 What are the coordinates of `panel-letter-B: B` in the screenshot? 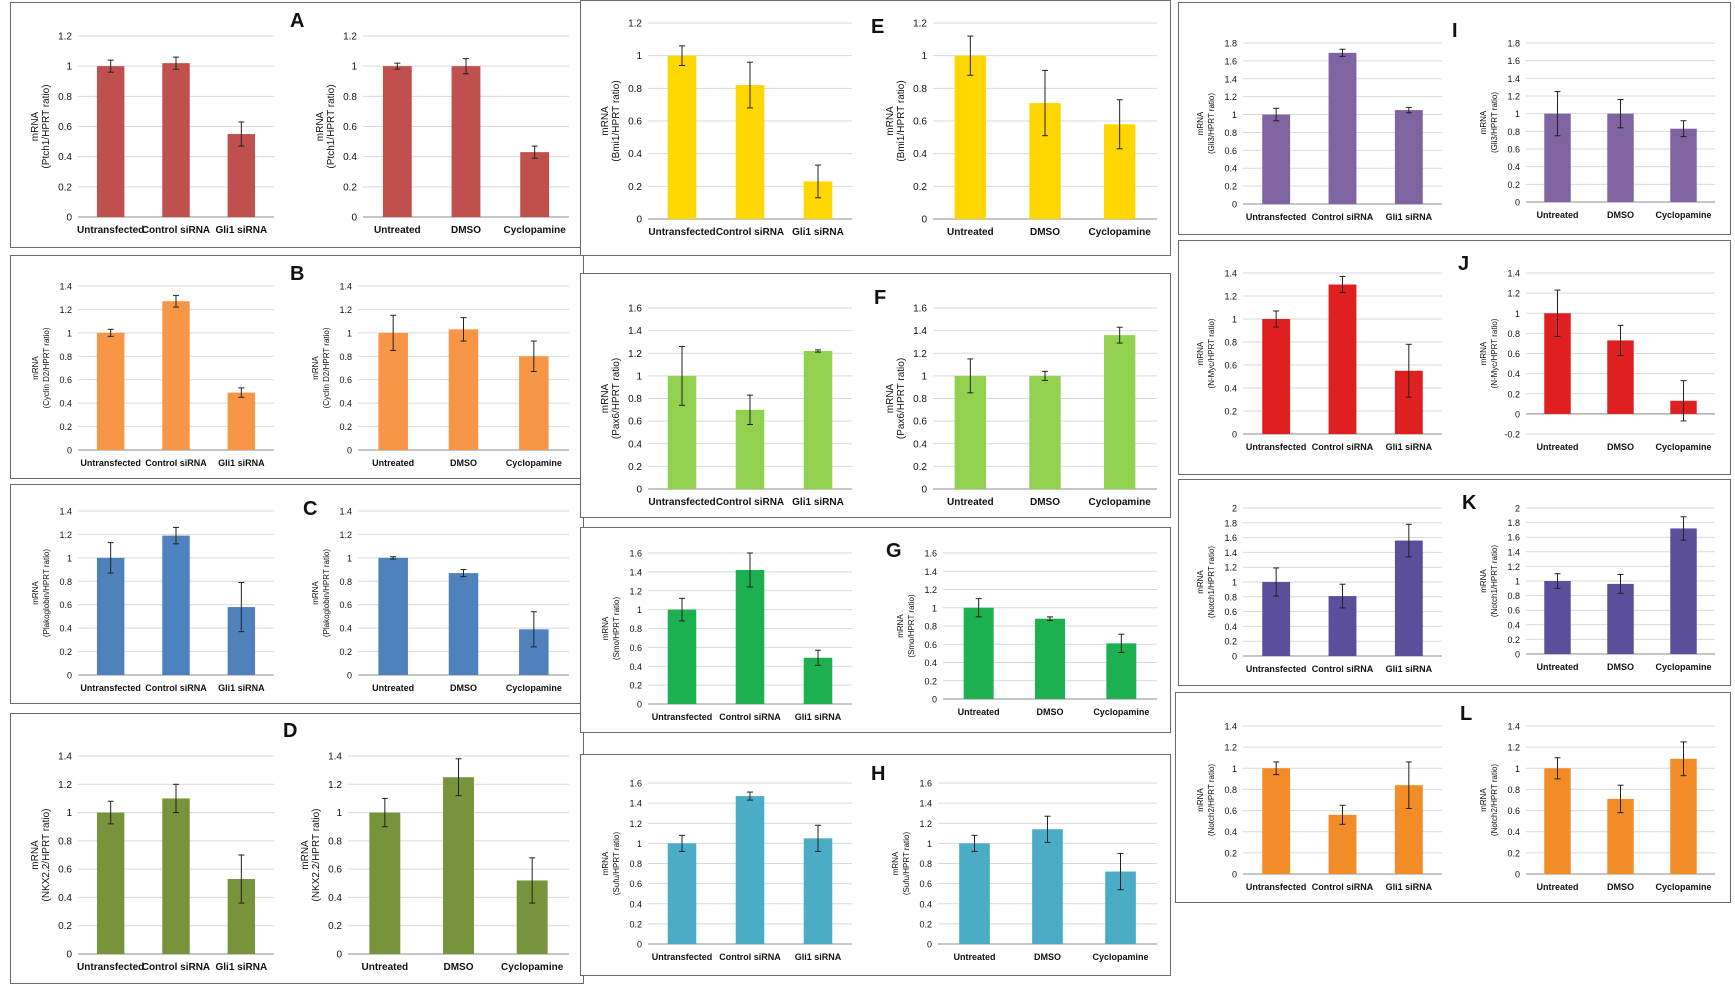 It's located at (297, 274).